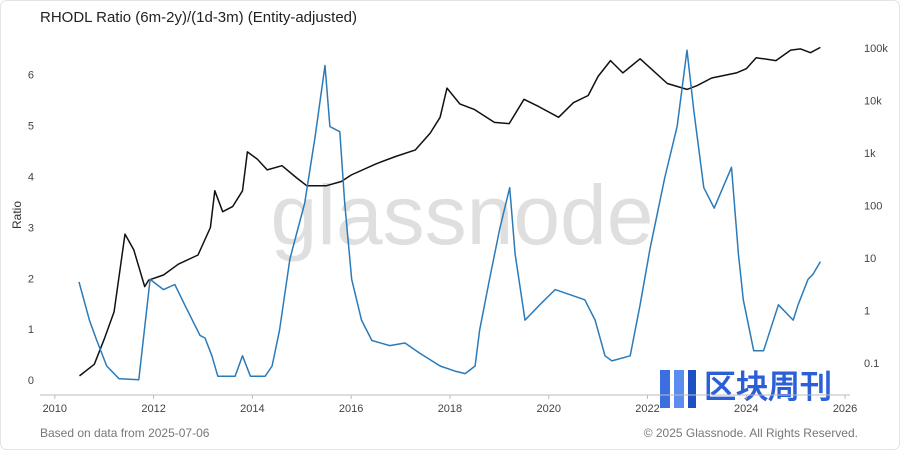 The height and width of the screenshot is (450, 900). I want to click on footer-note: Based on data from 2025-07-06, so click(125, 433).